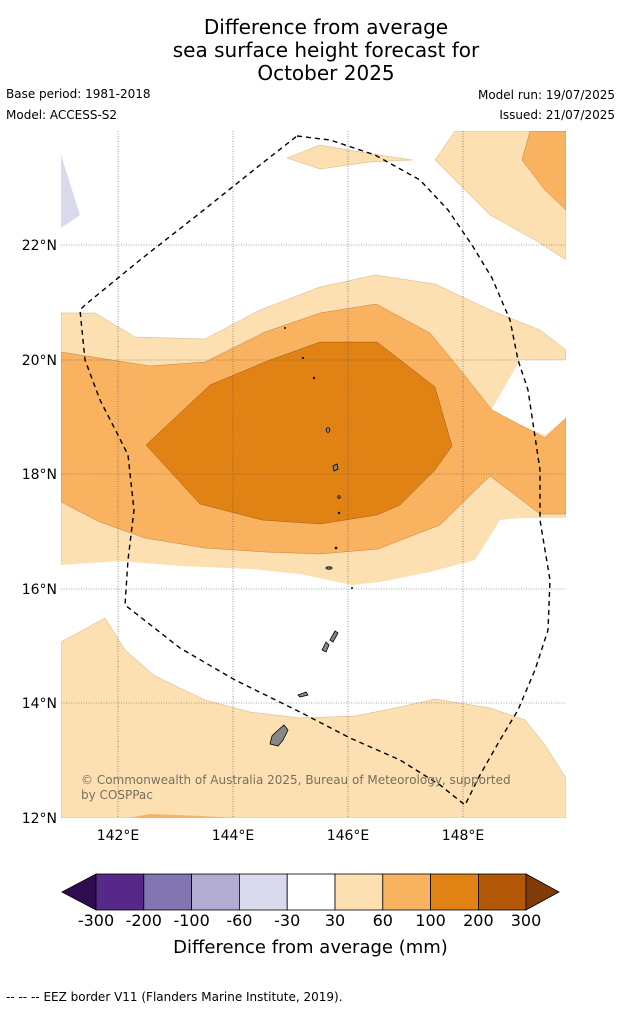 This screenshot has width=621, height=1011. I want to click on island-farallon, so click(284, 327).